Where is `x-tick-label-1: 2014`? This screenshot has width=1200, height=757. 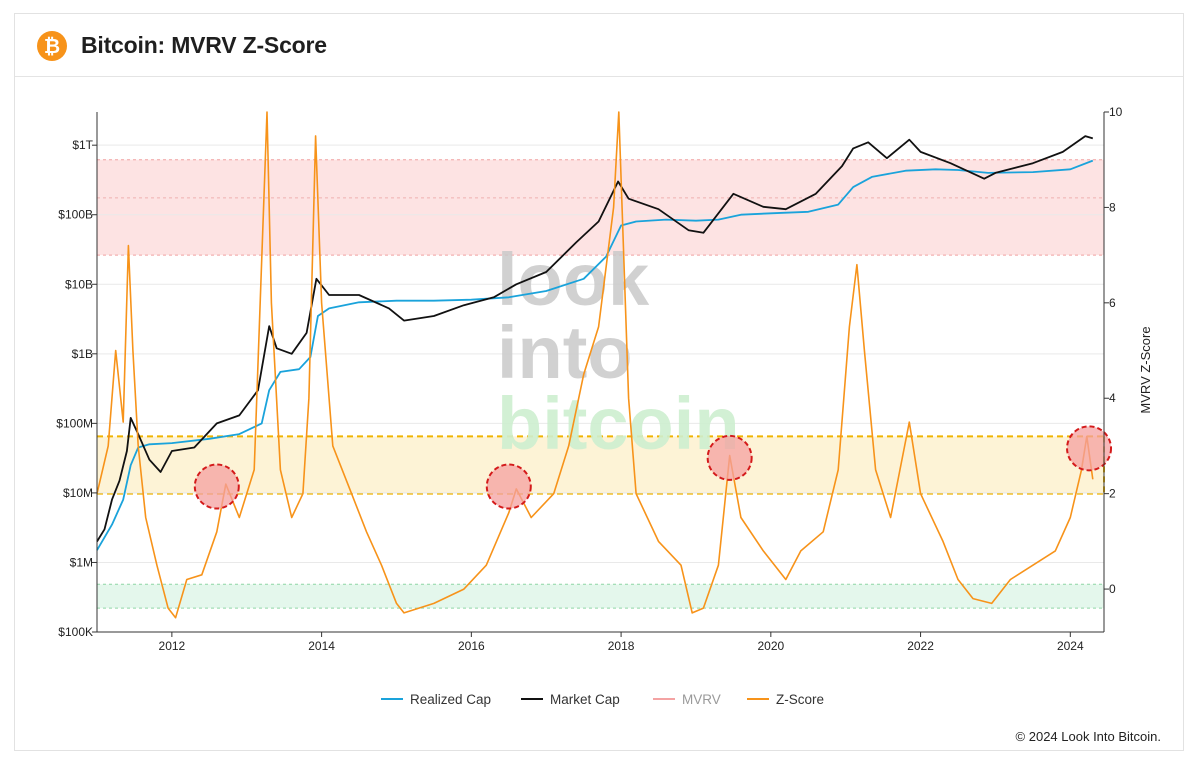 x-tick-label-1: 2014 is located at coordinates (321, 646).